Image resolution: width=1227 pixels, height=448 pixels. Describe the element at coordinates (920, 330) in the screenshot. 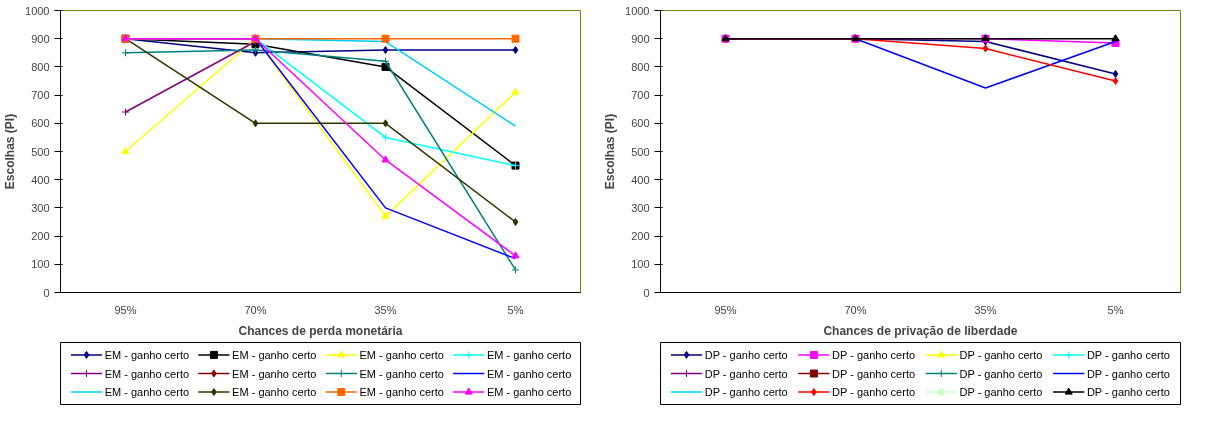

I see `x-axis-title: Chances de privação de liberdade` at that location.